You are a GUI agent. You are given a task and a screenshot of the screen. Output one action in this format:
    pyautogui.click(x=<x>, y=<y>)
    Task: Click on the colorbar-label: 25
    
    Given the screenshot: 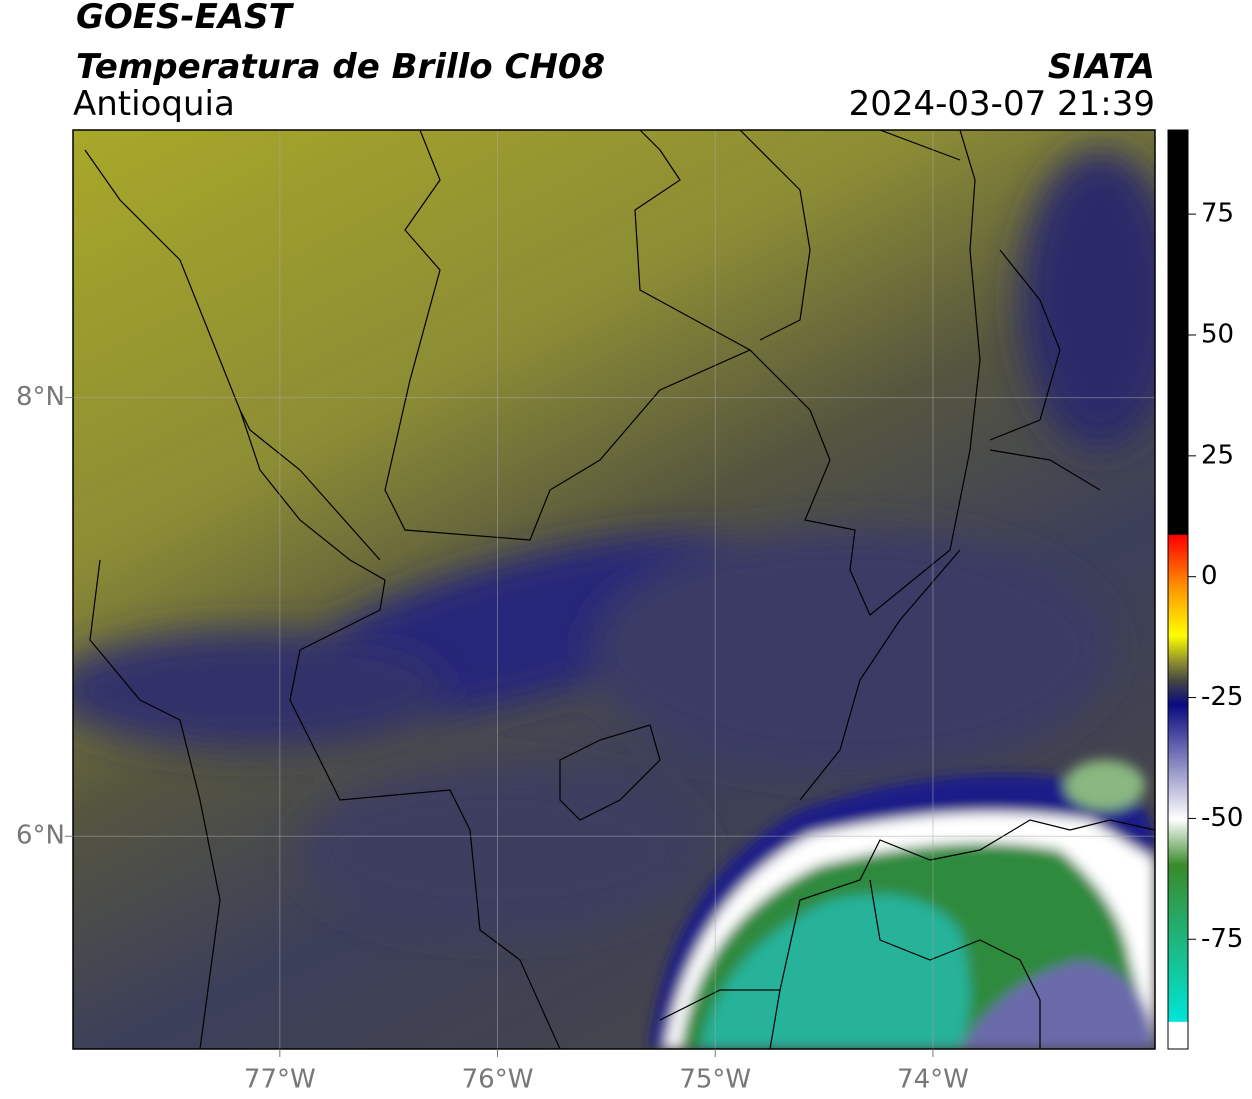 What is the action you would take?
    pyautogui.click(x=1217, y=455)
    